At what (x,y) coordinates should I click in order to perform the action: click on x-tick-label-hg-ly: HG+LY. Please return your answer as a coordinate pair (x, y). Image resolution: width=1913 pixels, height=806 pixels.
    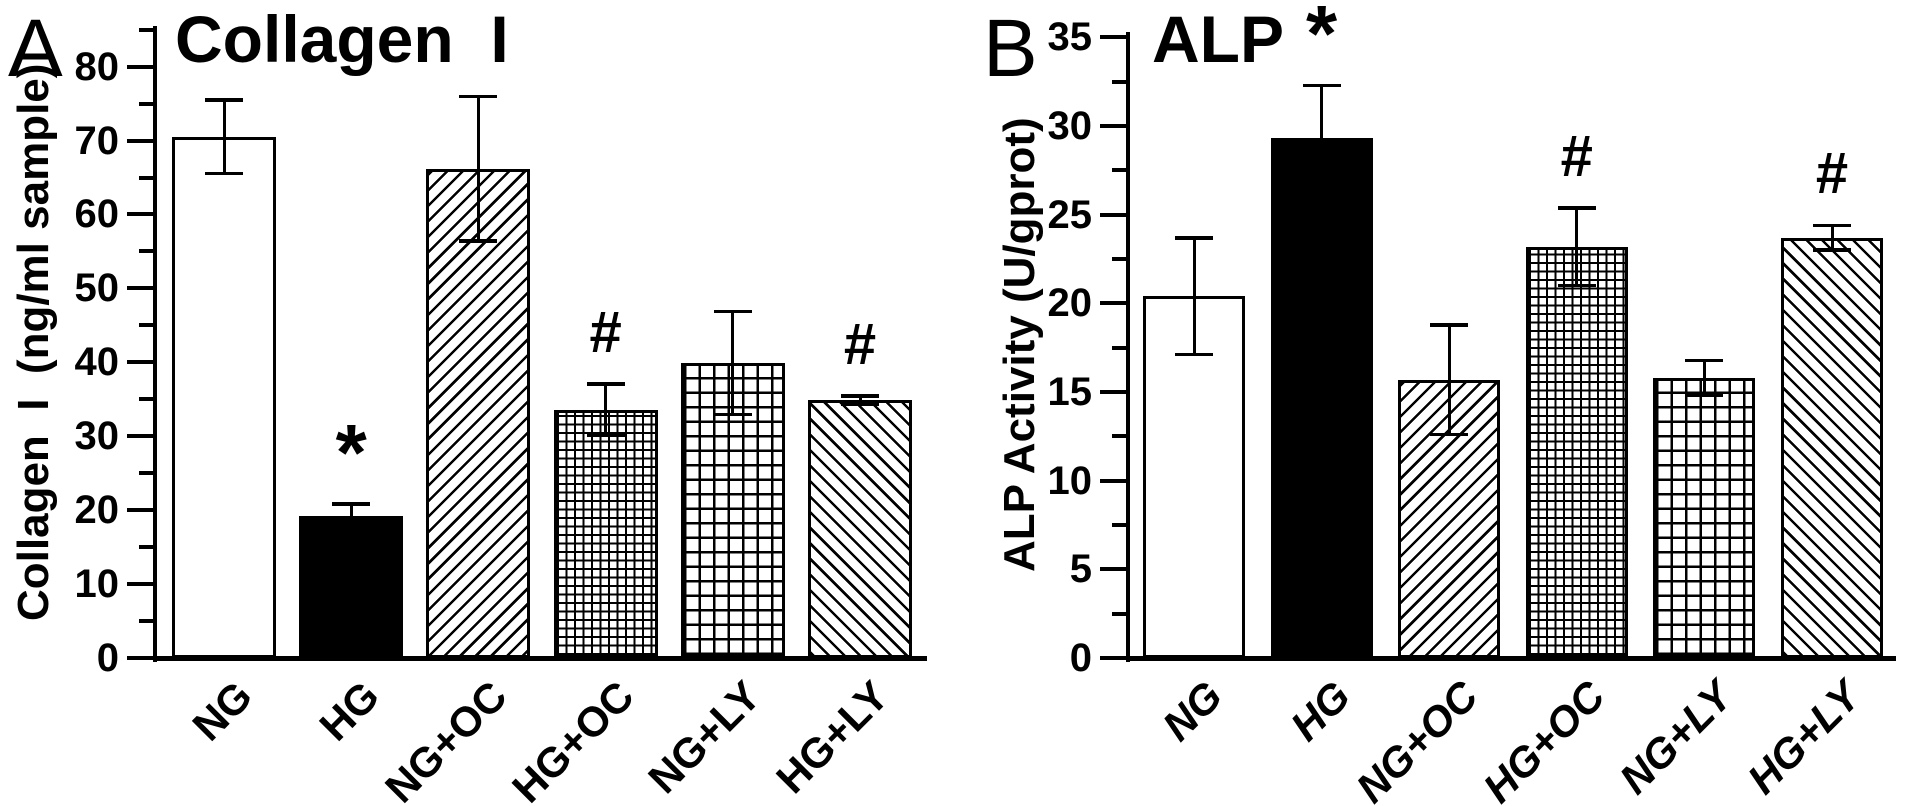
    Looking at the image, I should click on (832, 737).